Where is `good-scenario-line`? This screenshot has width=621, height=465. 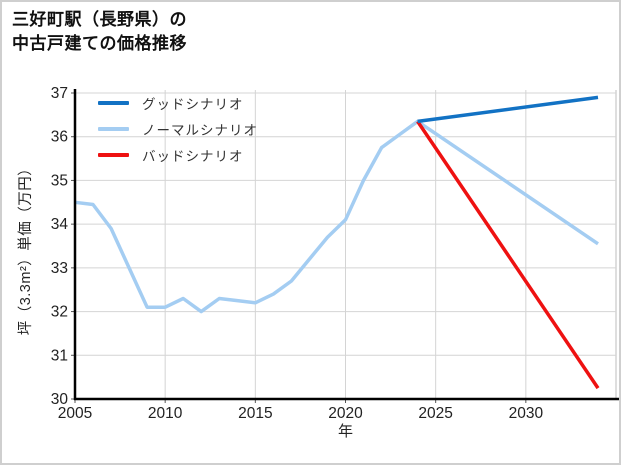 good-scenario-line is located at coordinates (508, 109).